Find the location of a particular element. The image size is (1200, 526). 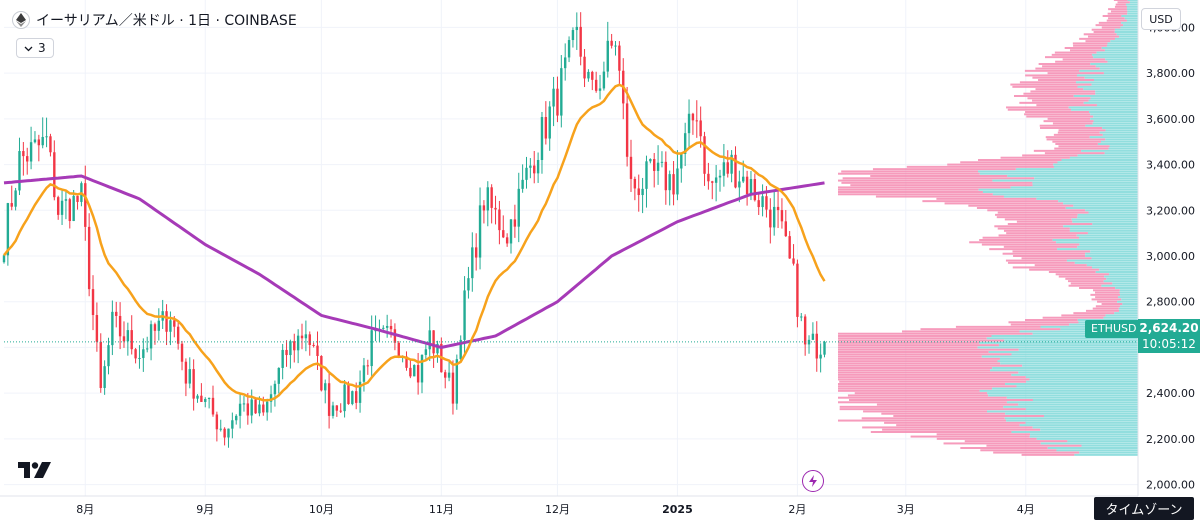

price-tick-label: 2,000.00 is located at coordinates (1170, 485).